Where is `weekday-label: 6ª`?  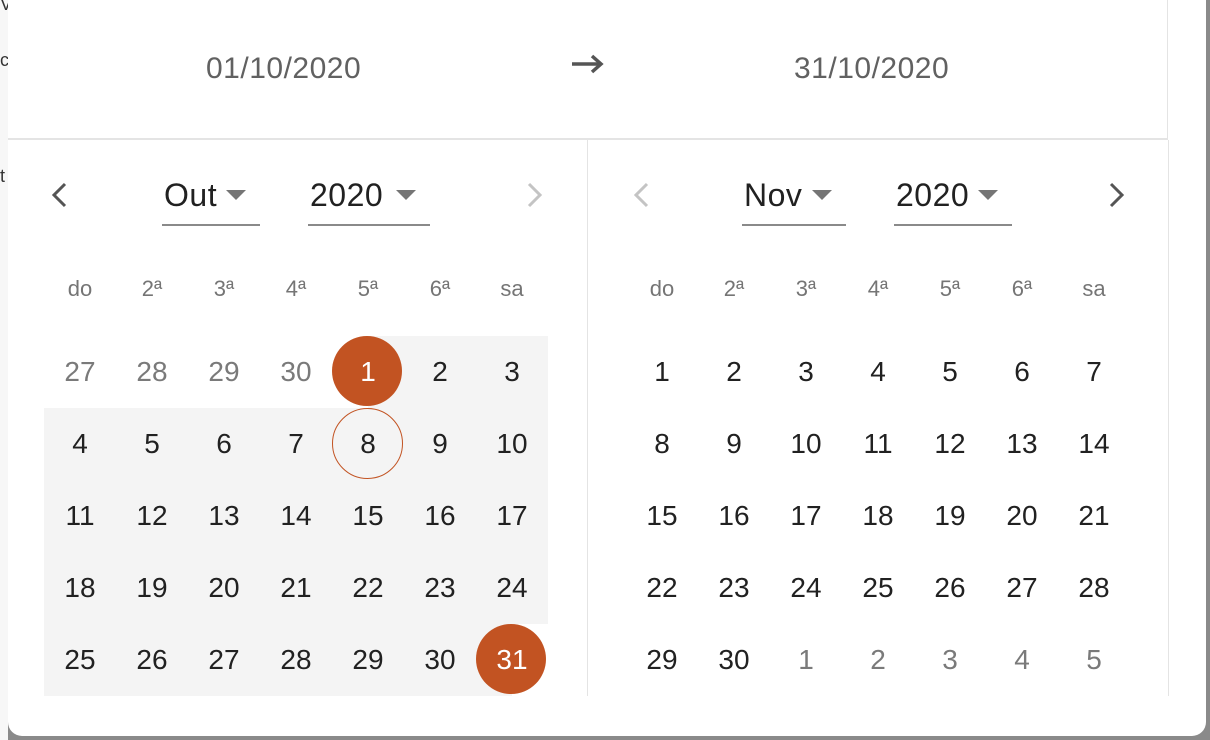
weekday-label: 6ª is located at coordinates (1022, 288).